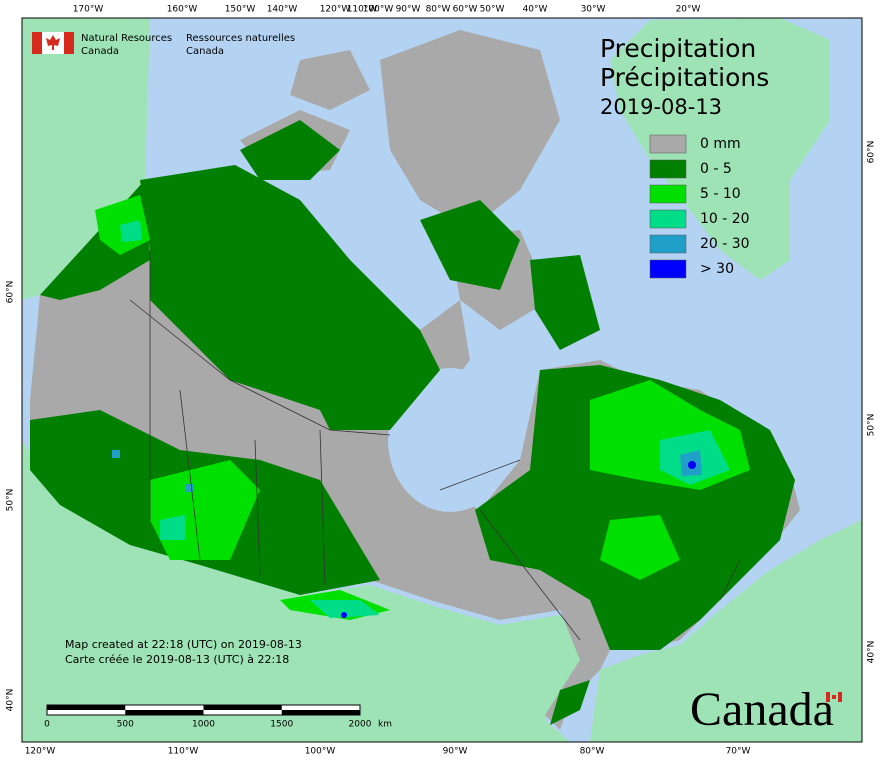  I want to click on graticule-bottom: 120°W, so click(40, 752).